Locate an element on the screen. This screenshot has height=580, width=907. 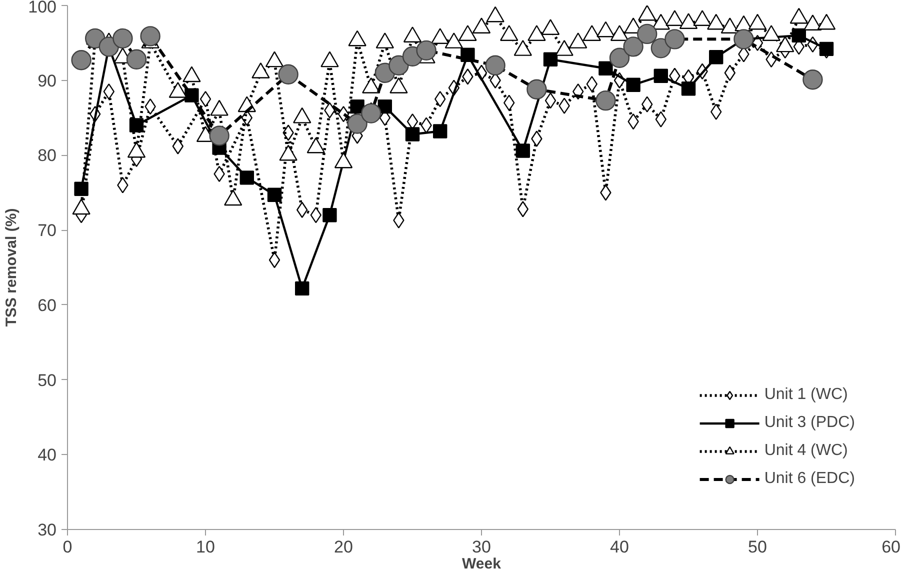
x-axis-title: Week is located at coordinates (482, 564).